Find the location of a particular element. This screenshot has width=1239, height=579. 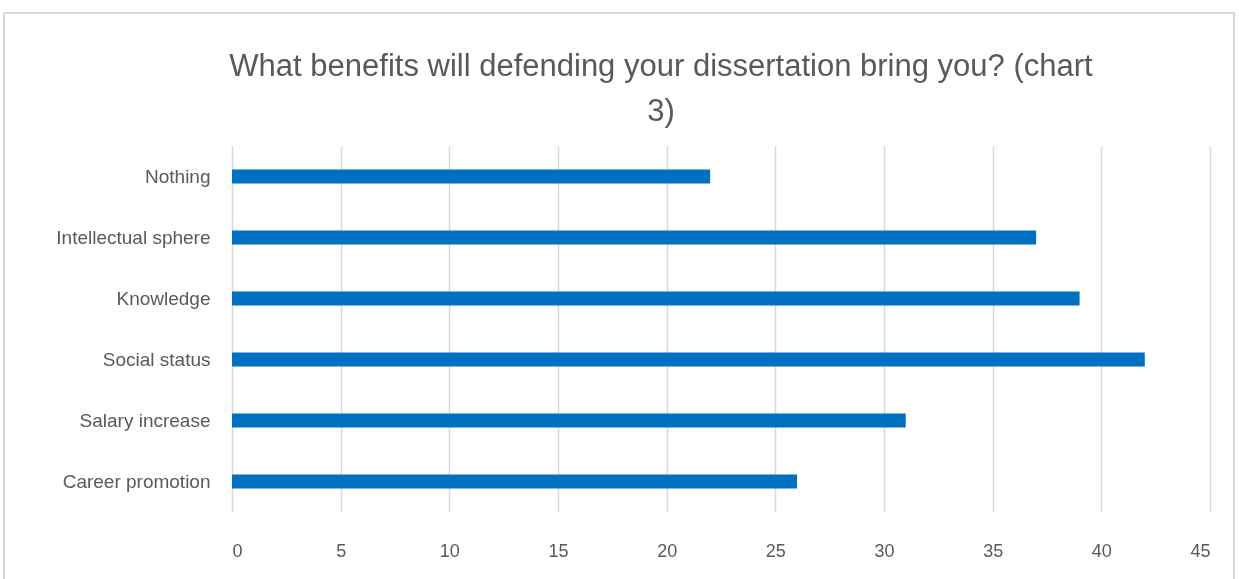

y-tick-label: Nothing is located at coordinates (178, 176).